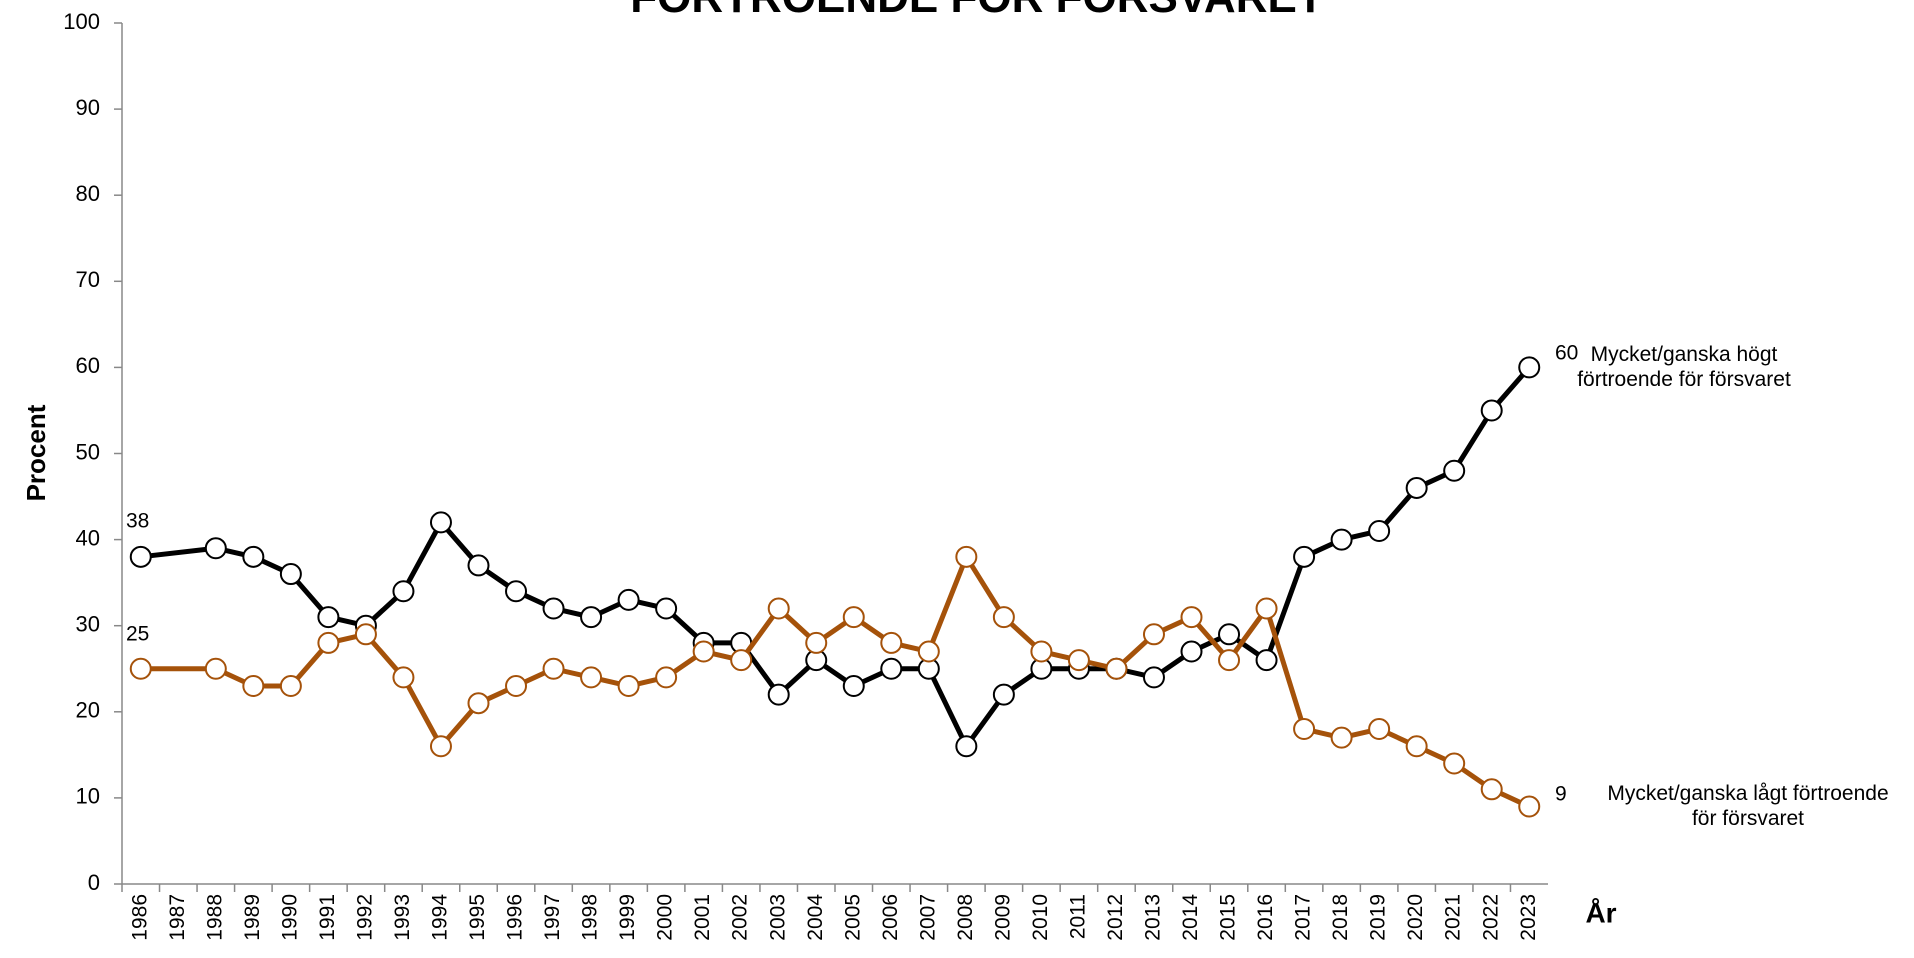  I want to click on x-tick-label: 2004, so click(815, 917).